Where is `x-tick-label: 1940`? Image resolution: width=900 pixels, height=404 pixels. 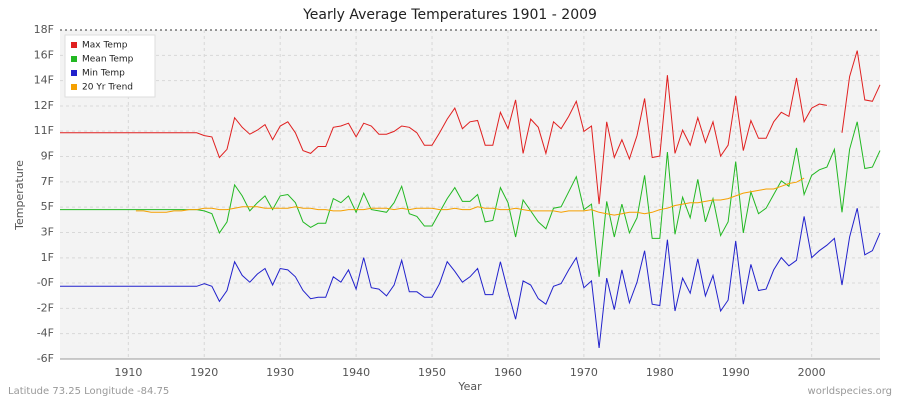
x-tick-label: 1940 is located at coordinates (356, 372).